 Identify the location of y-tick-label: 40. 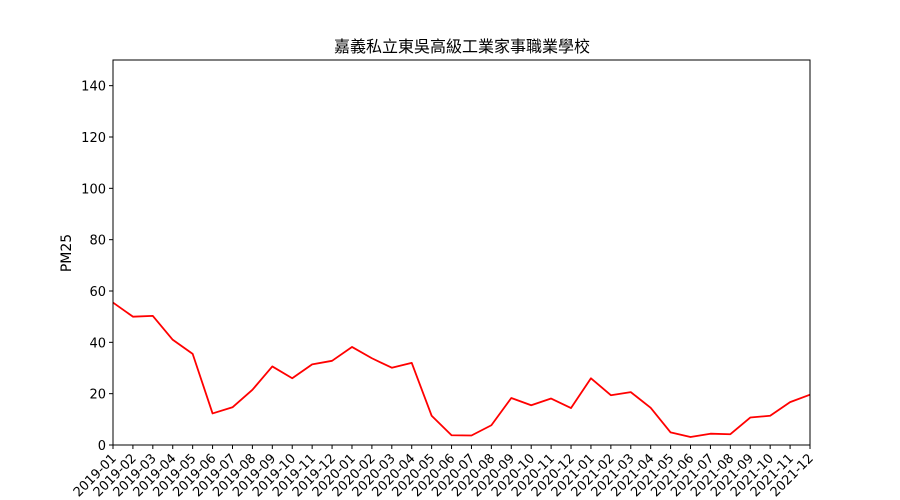
(97, 343).